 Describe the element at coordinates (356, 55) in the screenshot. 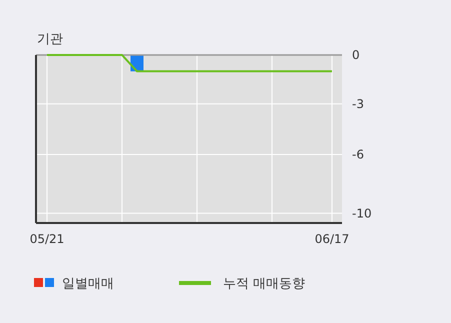

I see `y-tick-label: 0` at that location.